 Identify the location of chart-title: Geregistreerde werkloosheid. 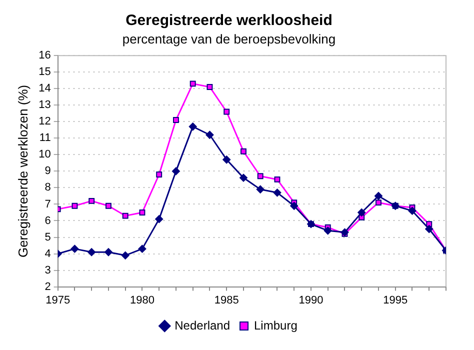
(229, 21).